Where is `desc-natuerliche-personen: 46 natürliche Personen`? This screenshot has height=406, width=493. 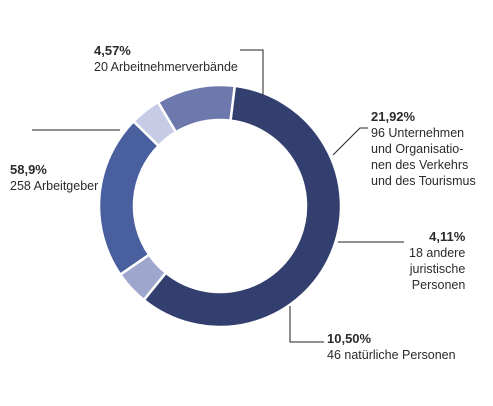 desc-natuerliche-personen: 46 natürliche Personen is located at coordinates (391, 355).